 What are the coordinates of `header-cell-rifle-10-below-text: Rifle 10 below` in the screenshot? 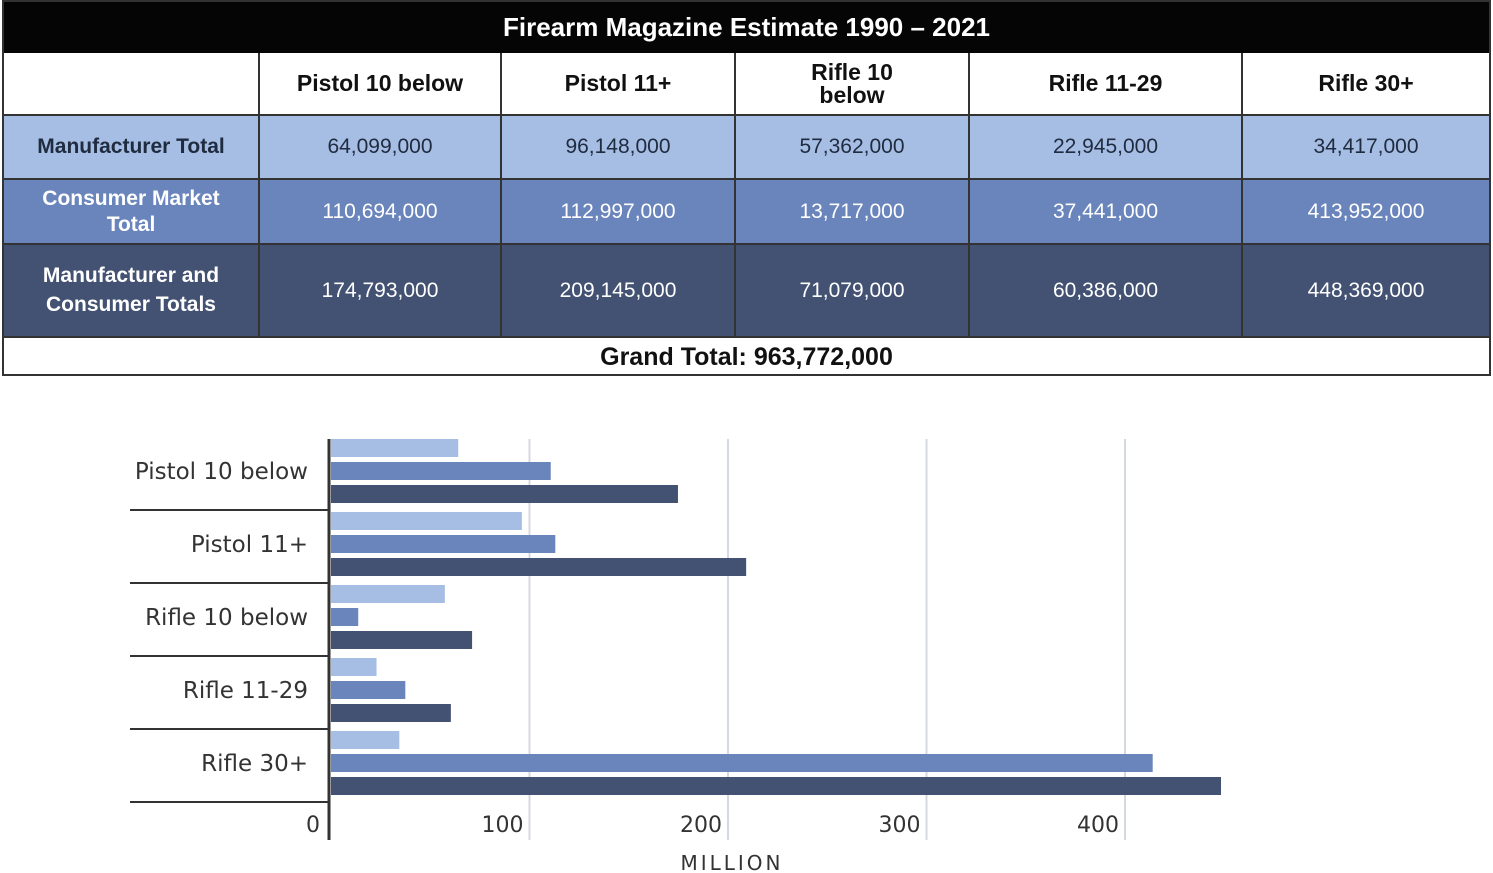 It's located at (852, 83).